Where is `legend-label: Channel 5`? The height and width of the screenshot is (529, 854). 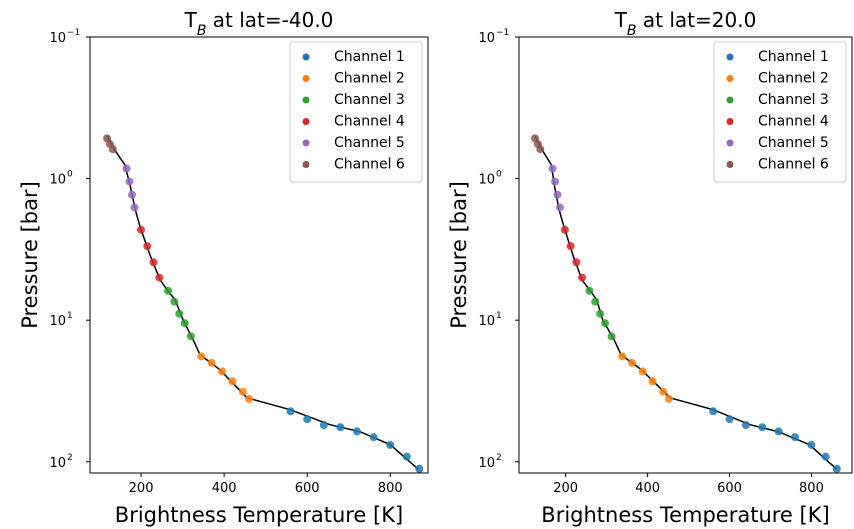
legend-label: Channel 5 is located at coordinates (369, 143).